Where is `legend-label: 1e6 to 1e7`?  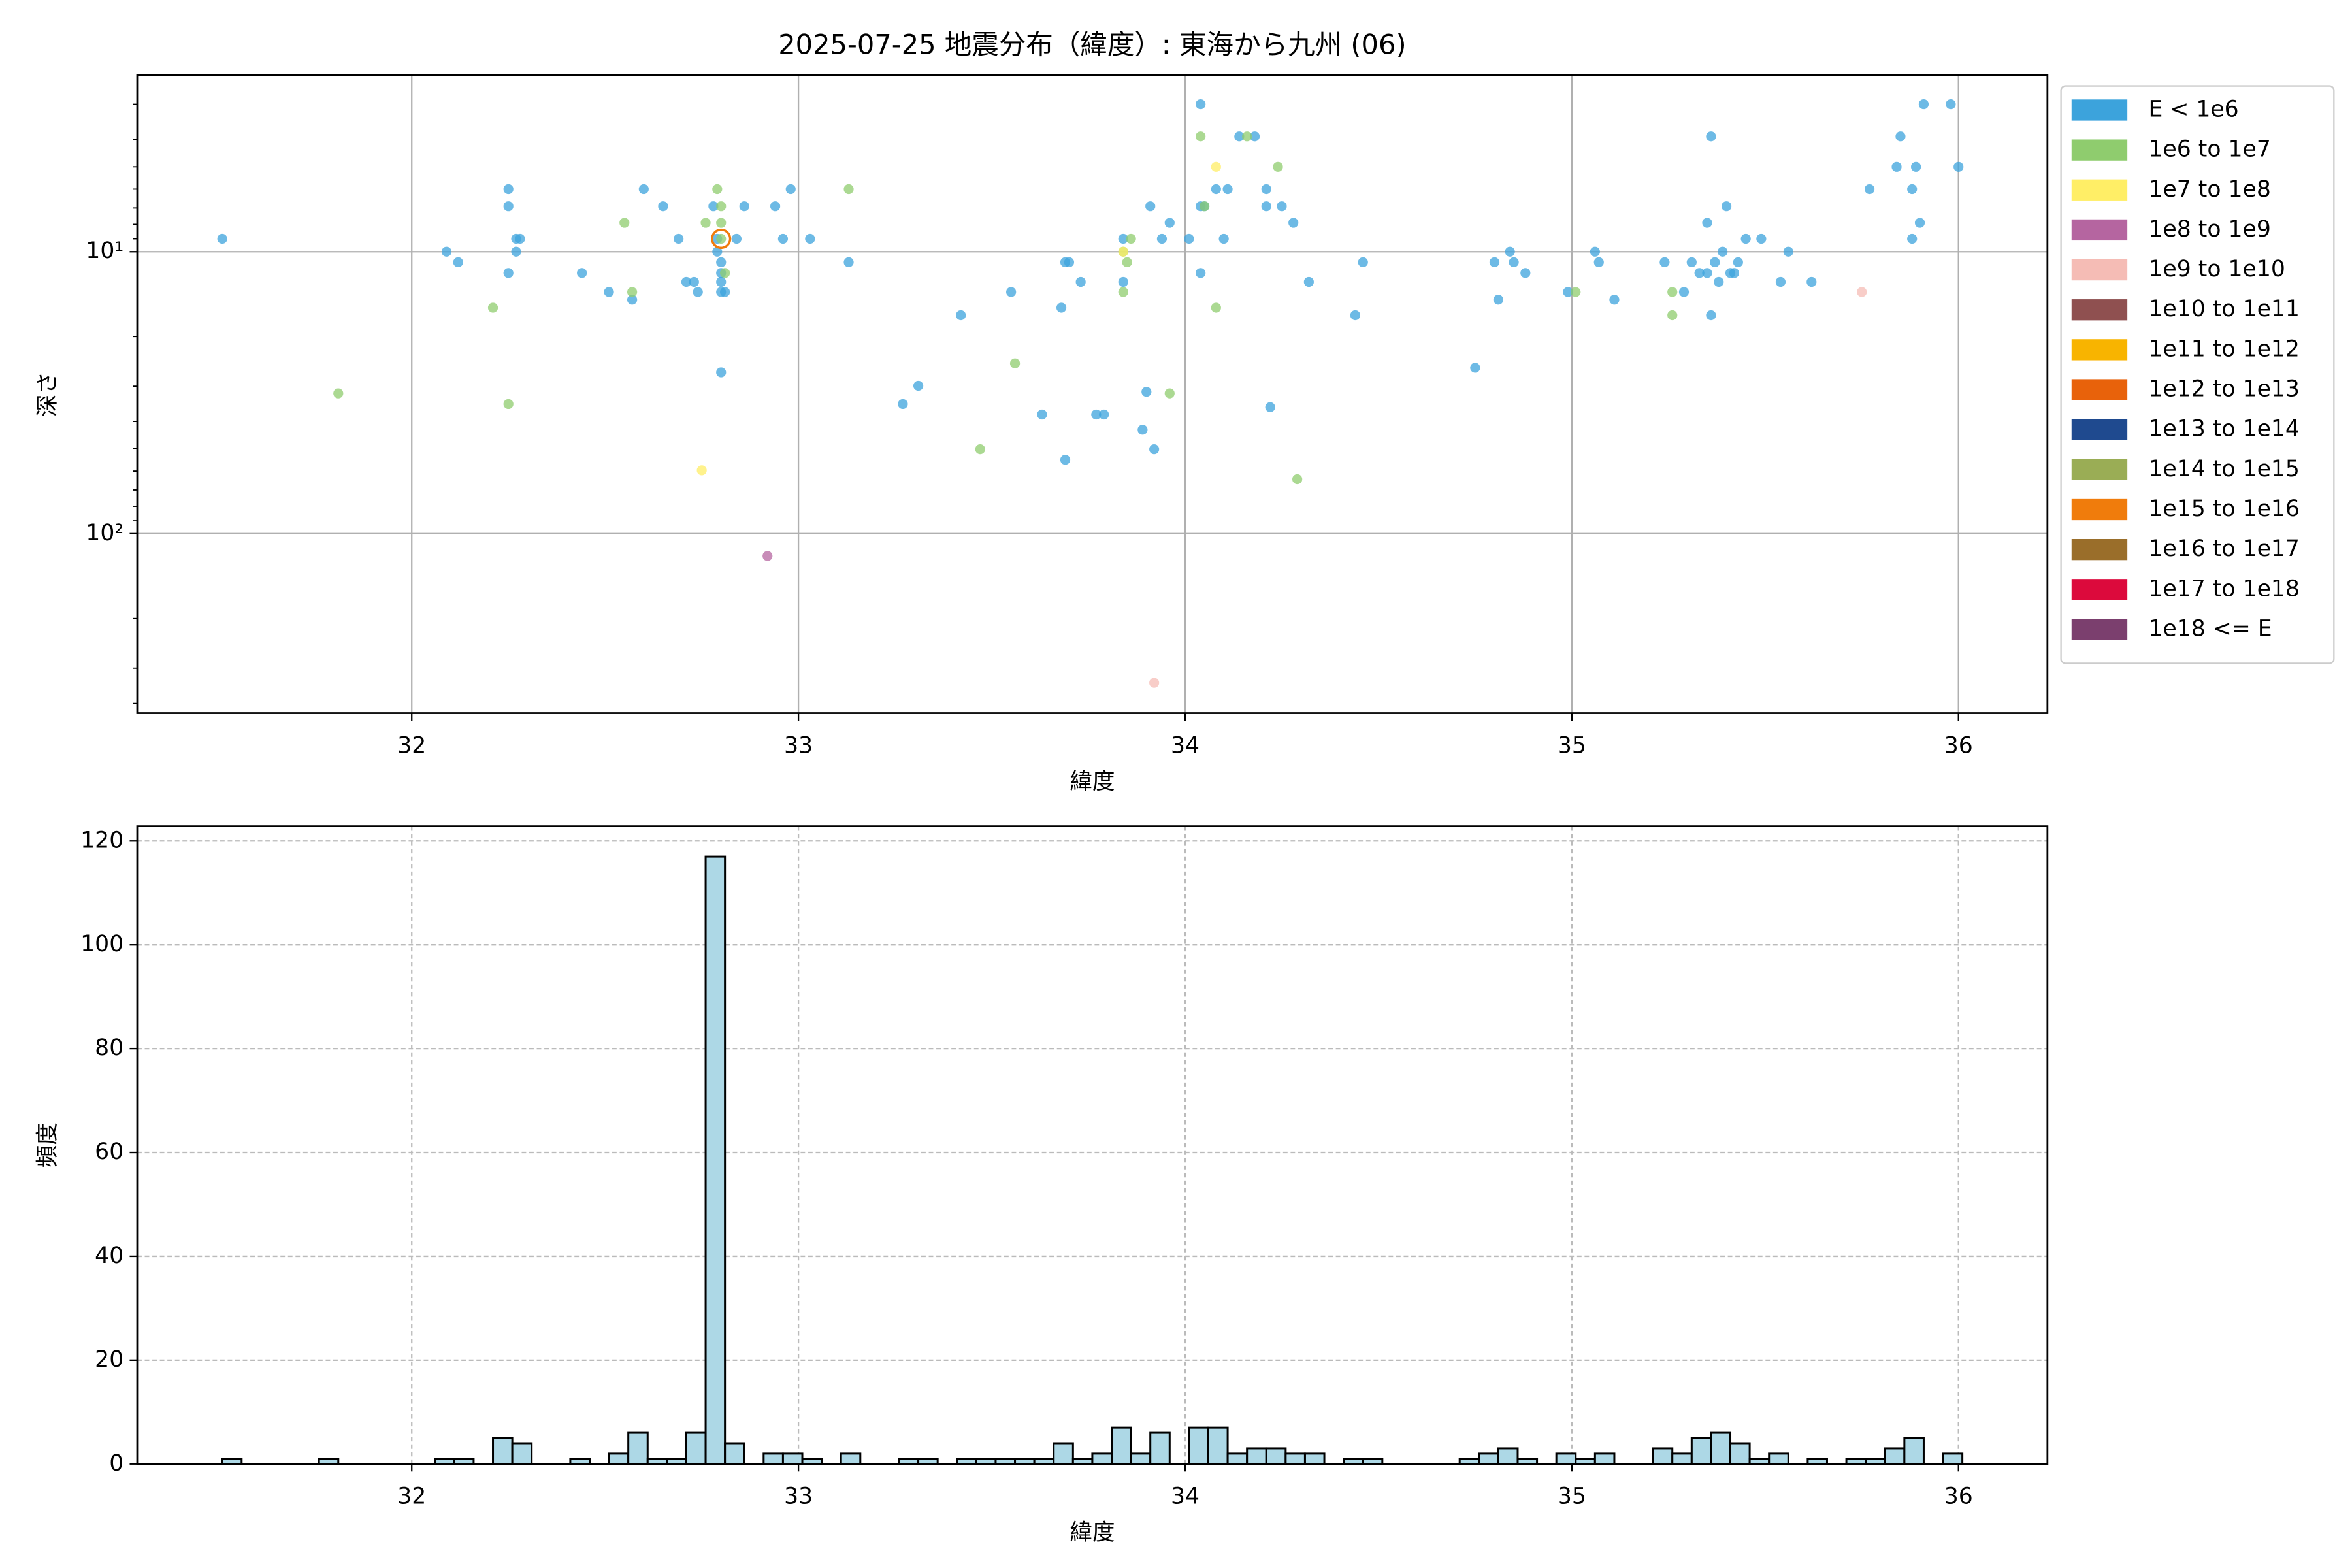
legend-label: 1e6 to 1e7 is located at coordinates (2209, 150).